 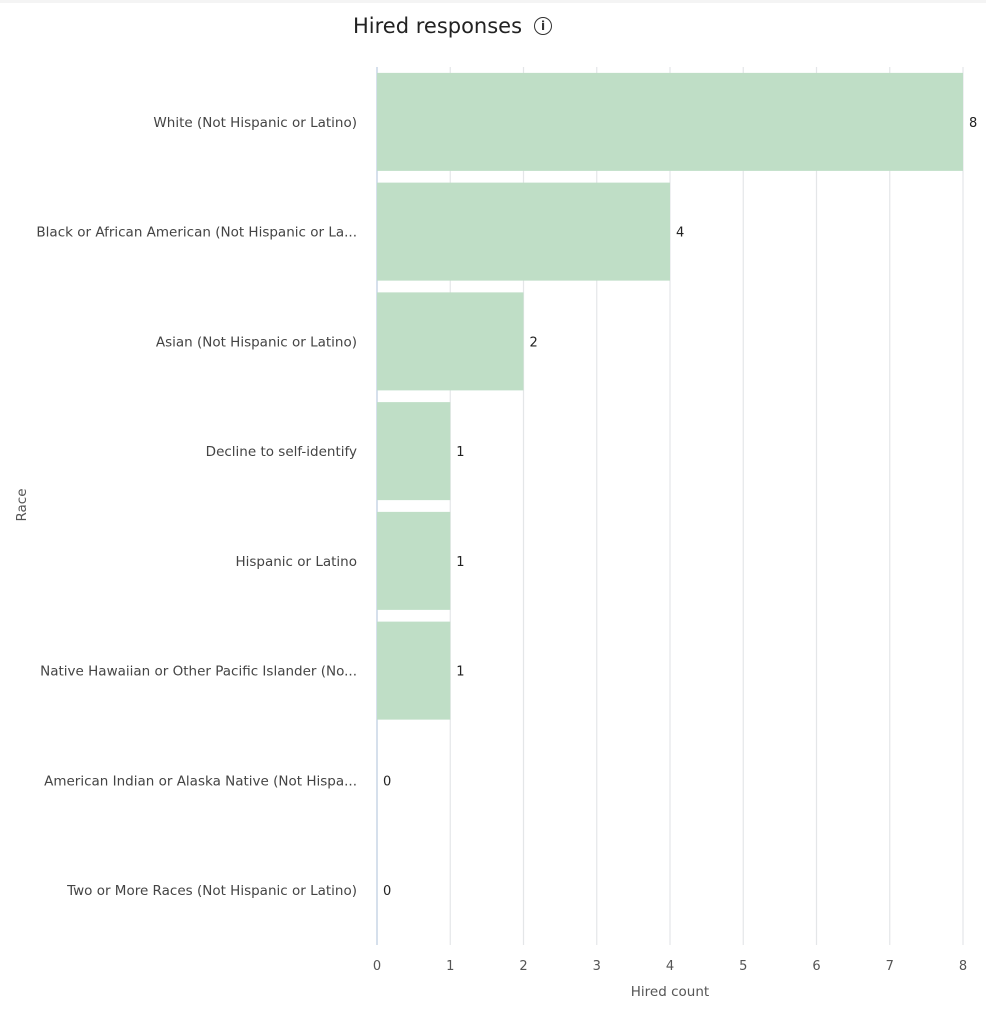 What do you see at coordinates (963, 966) in the screenshot?
I see `x-tick-label: 8` at bounding box center [963, 966].